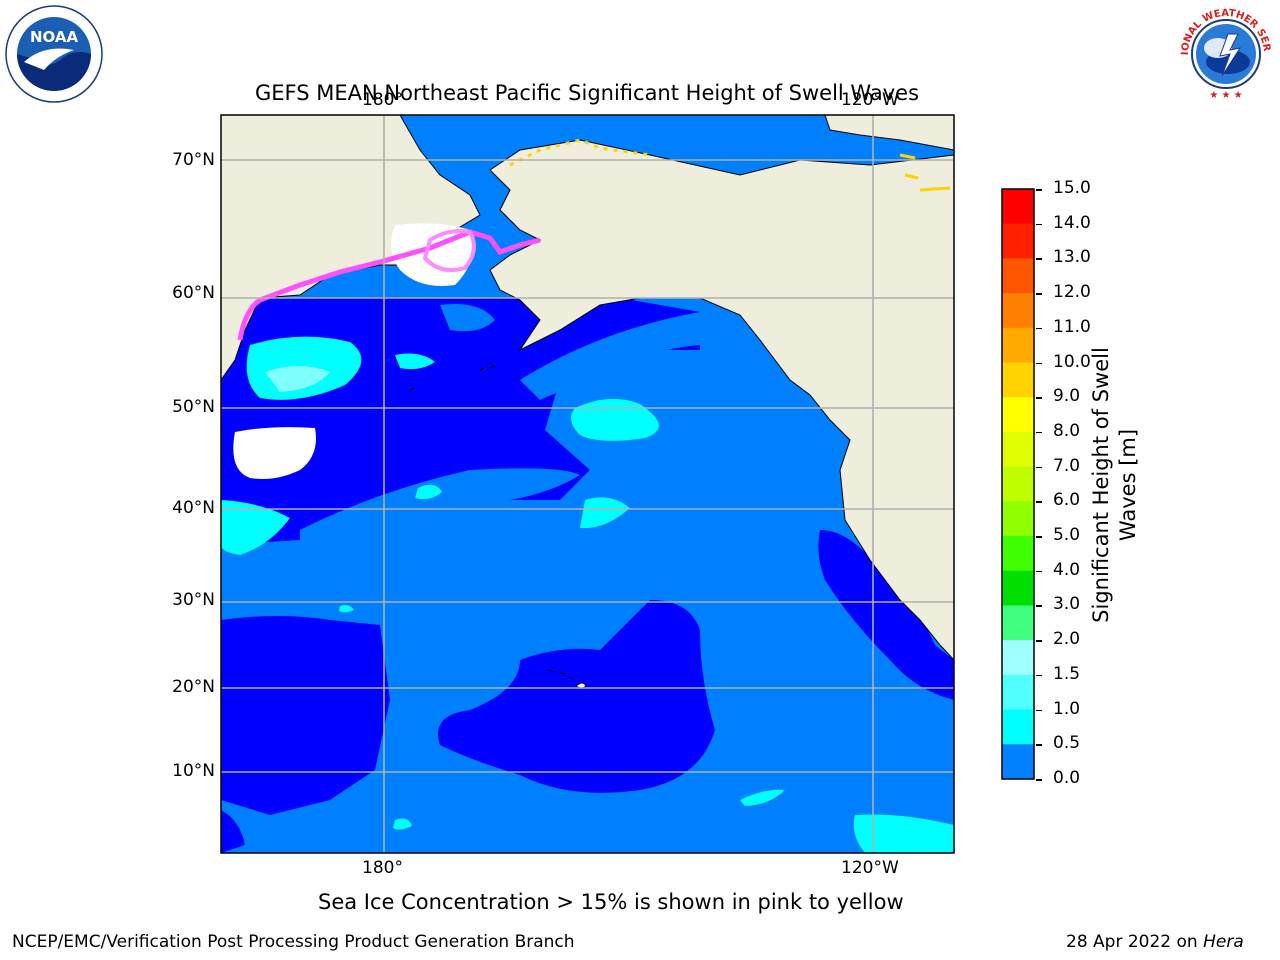 This screenshot has height=960, width=1280. I want to click on lat-label-60n: 60°N, so click(193, 293).